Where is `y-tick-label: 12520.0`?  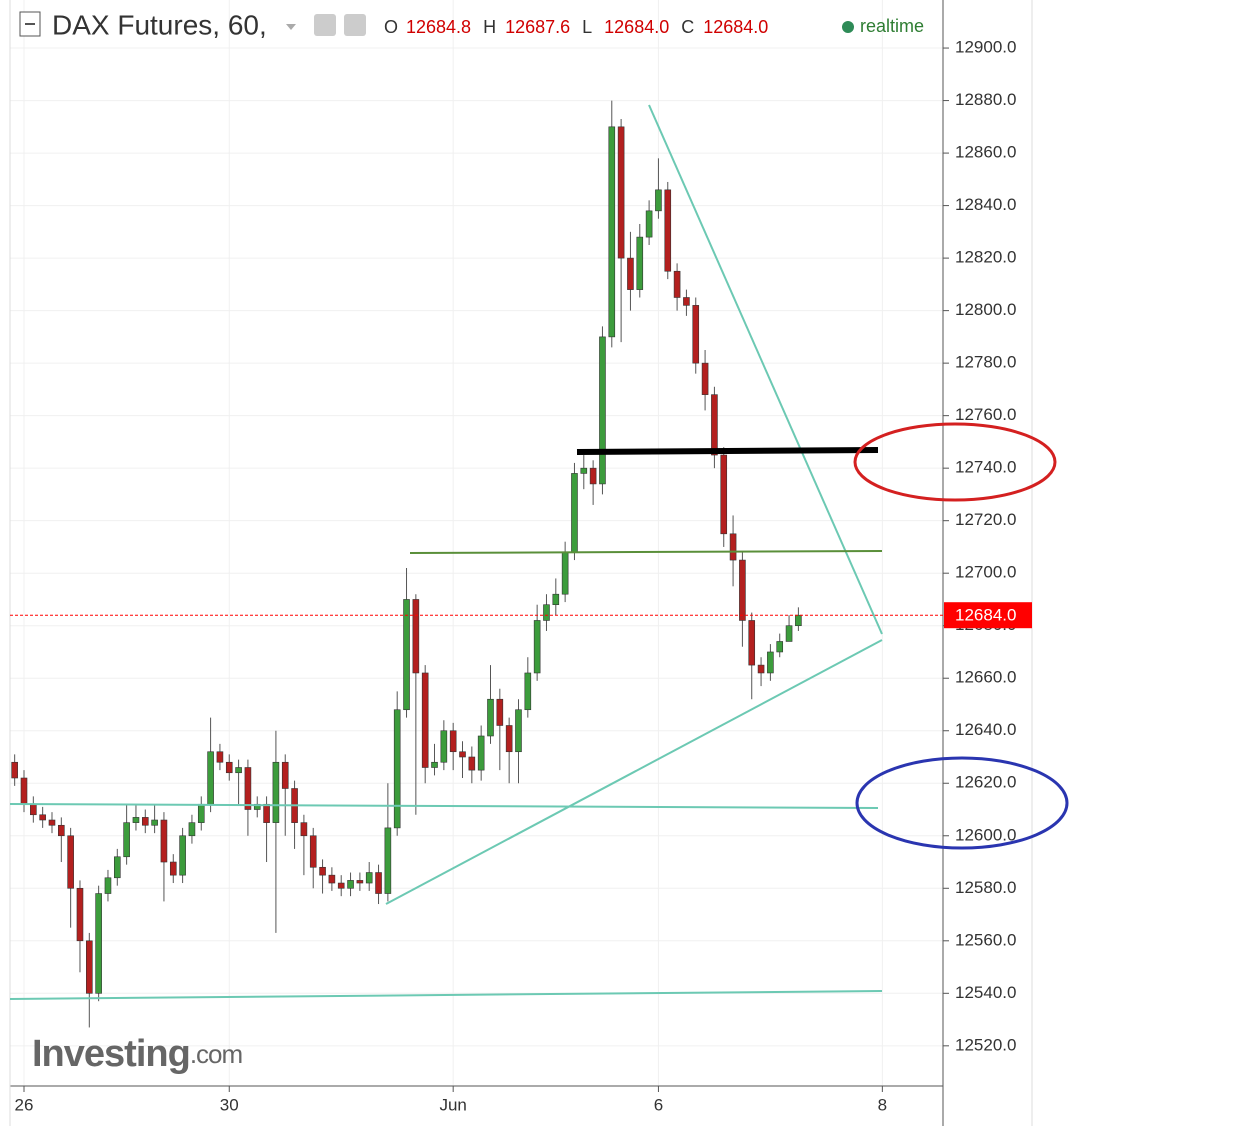
y-tick-label: 12520.0 is located at coordinates (985, 1044).